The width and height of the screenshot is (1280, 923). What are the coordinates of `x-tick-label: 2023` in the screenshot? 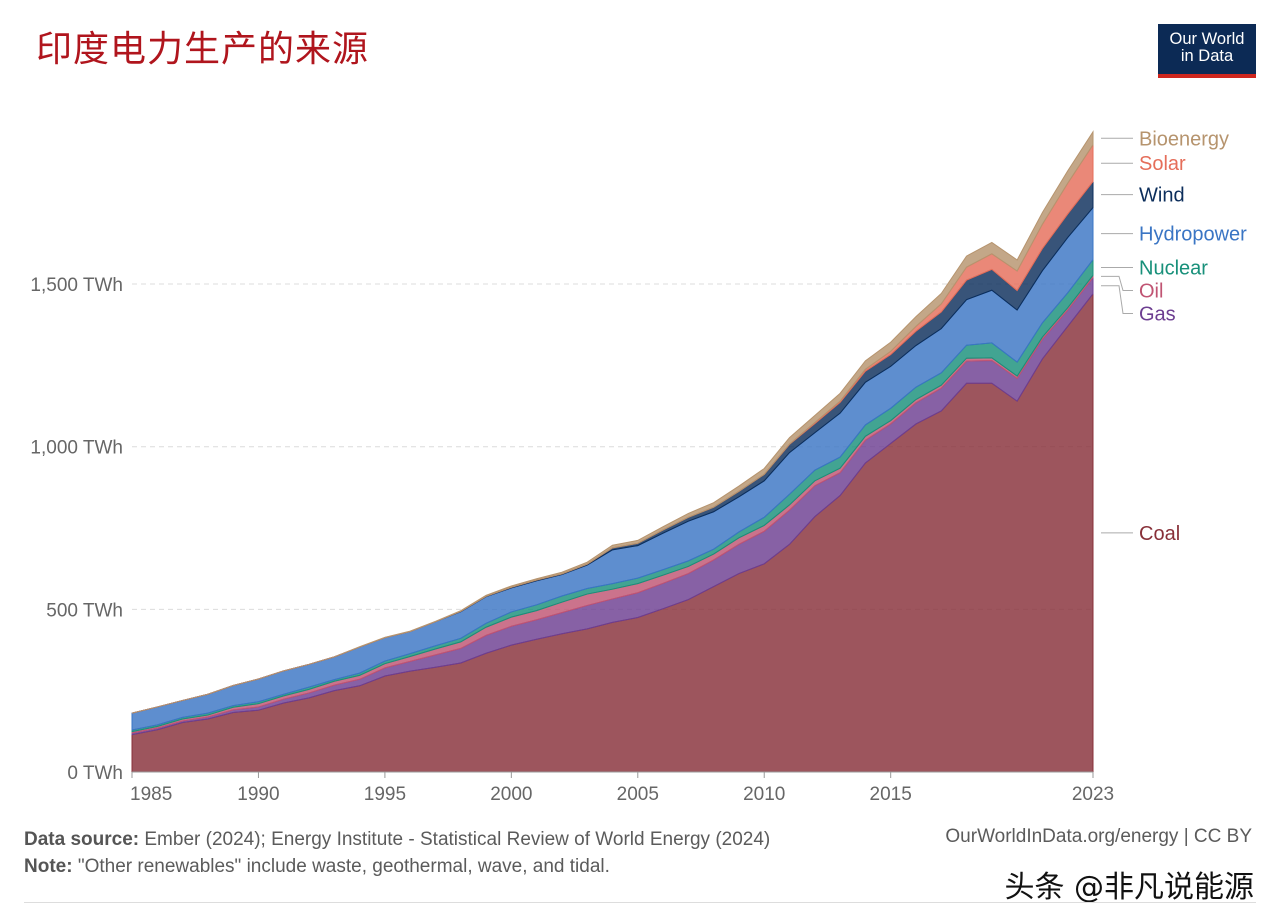 It's located at (1093, 794).